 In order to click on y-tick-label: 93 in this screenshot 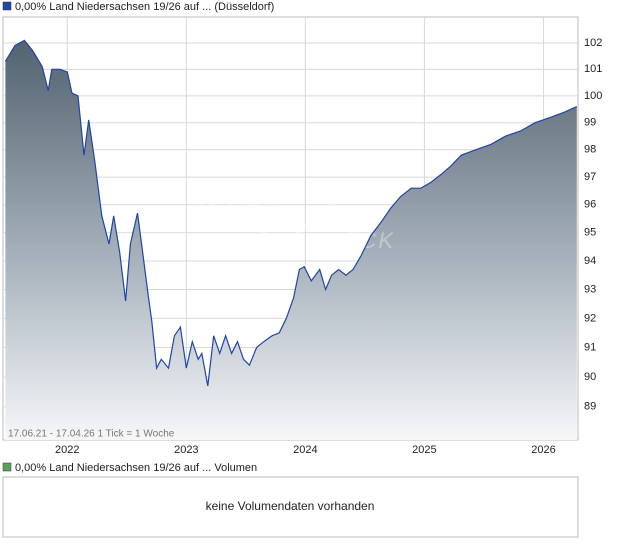, I will do `click(590, 289)`.